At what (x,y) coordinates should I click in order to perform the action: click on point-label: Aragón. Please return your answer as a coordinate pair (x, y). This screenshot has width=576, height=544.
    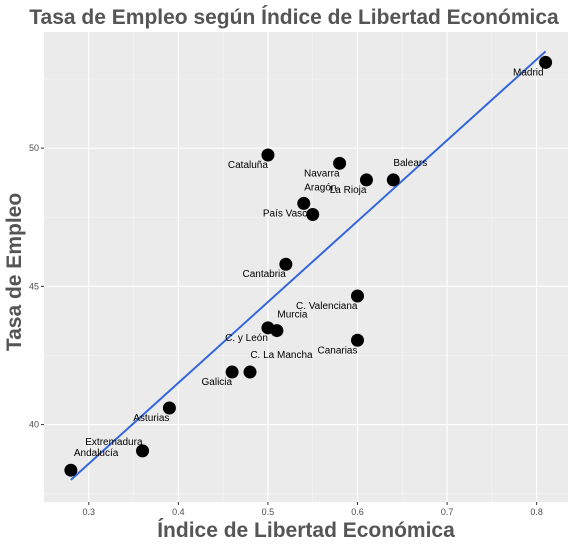
    Looking at the image, I should click on (320, 187).